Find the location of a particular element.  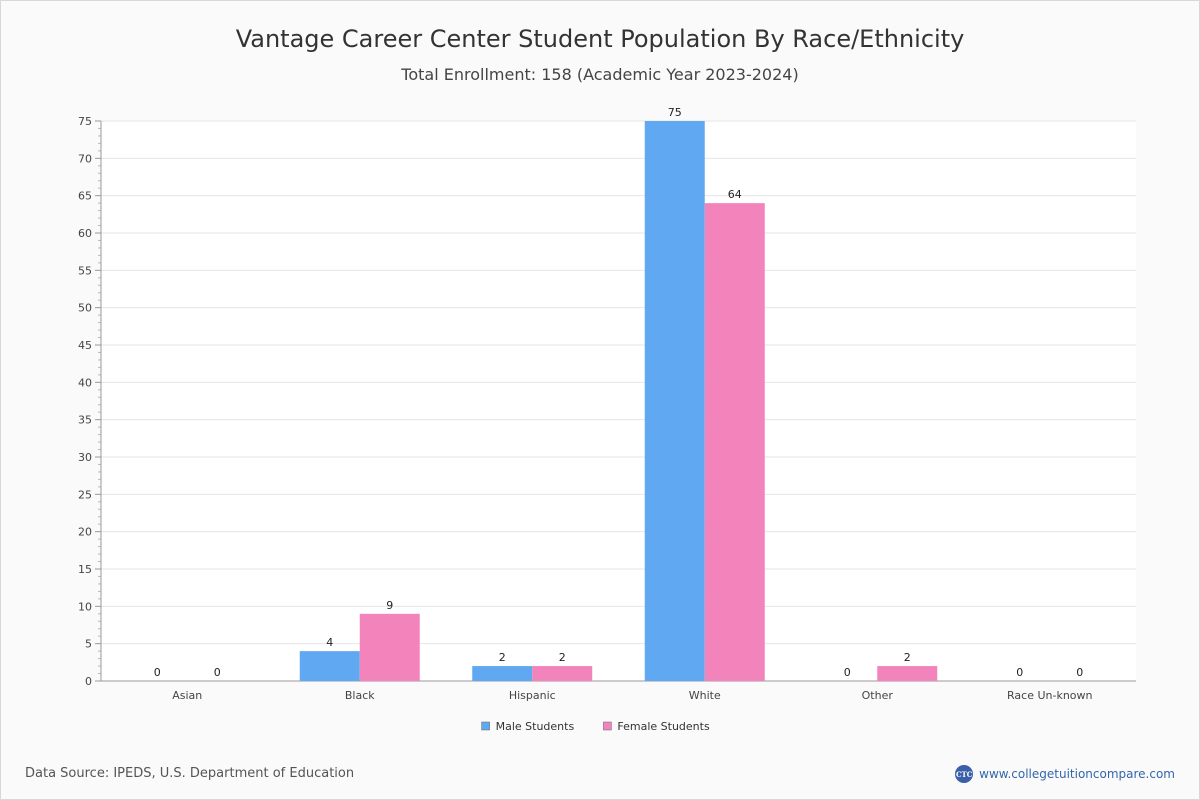

x-tick-label: Black is located at coordinates (360, 695).